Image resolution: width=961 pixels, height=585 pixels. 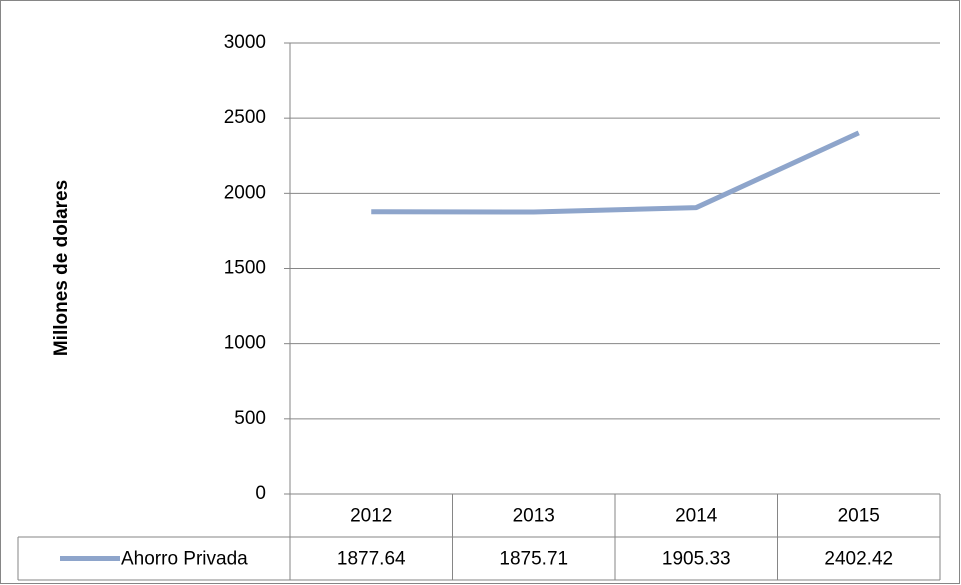 I want to click on x-tick-label: 2014, so click(x=696, y=516).